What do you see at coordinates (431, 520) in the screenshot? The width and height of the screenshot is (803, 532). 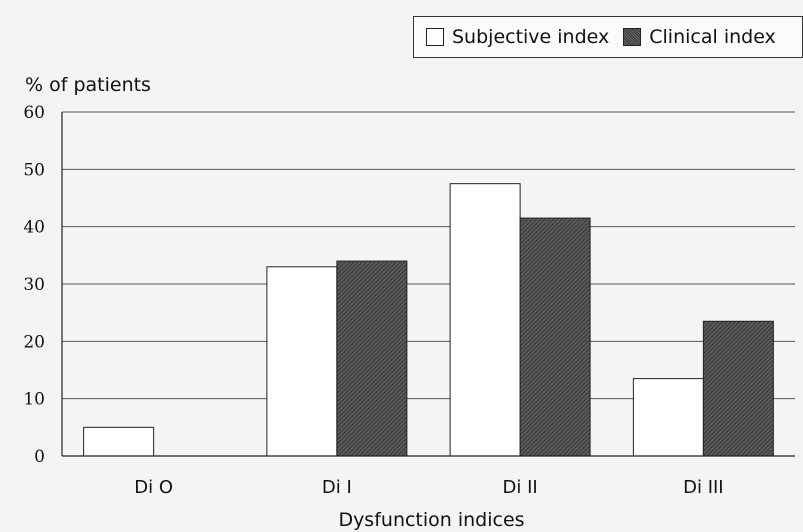 I see `x-axis-label: Dysfunction indices` at bounding box center [431, 520].